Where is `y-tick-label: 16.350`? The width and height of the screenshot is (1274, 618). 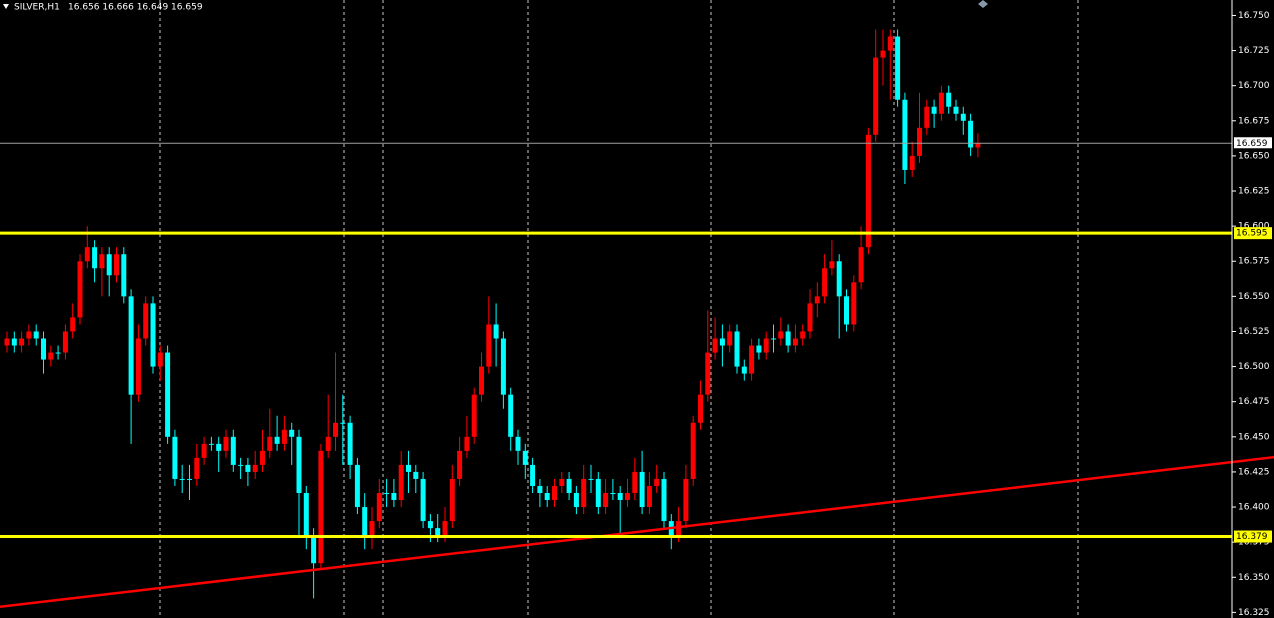
y-tick-label: 16.350 is located at coordinates (1254, 578).